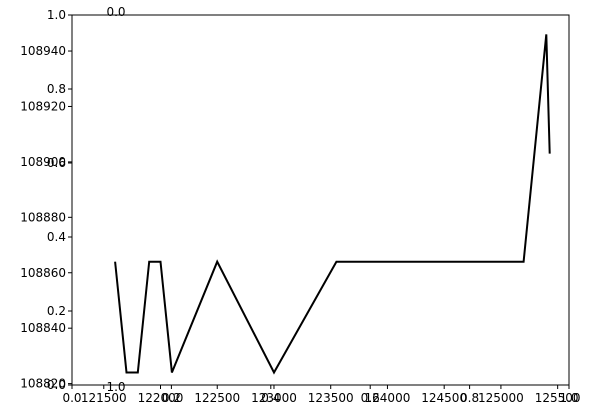 This screenshot has height=418, width=590. What do you see at coordinates (43, 162) in the screenshot?
I see `y-tick-label: 108900` at bounding box center [43, 162].